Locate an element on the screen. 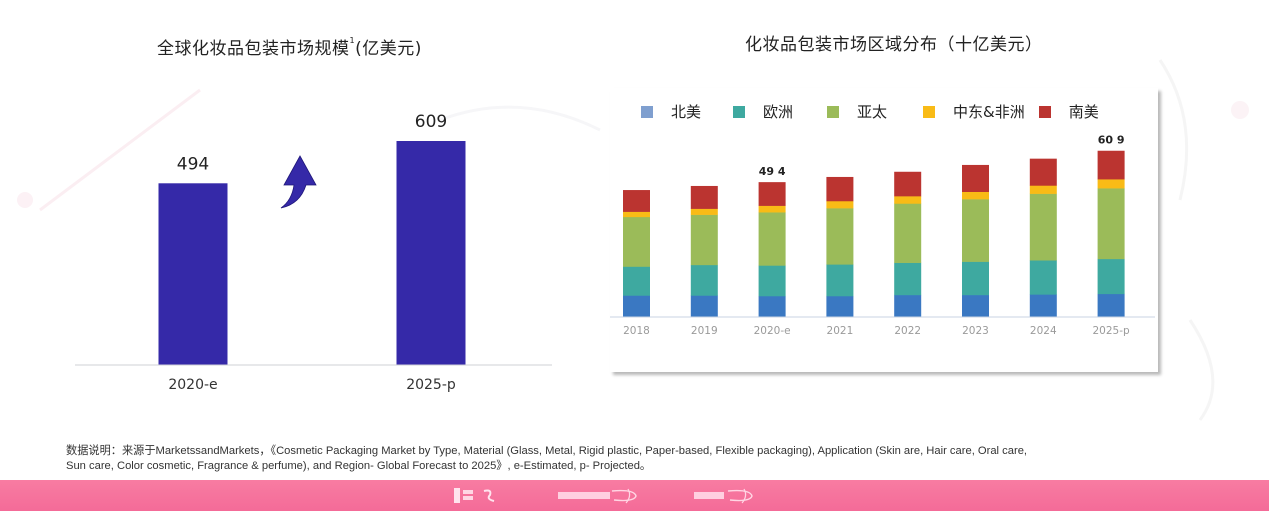 The width and height of the screenshot is (1269, 511). legend-item: 南美 is located at coordinates (1068, 111).